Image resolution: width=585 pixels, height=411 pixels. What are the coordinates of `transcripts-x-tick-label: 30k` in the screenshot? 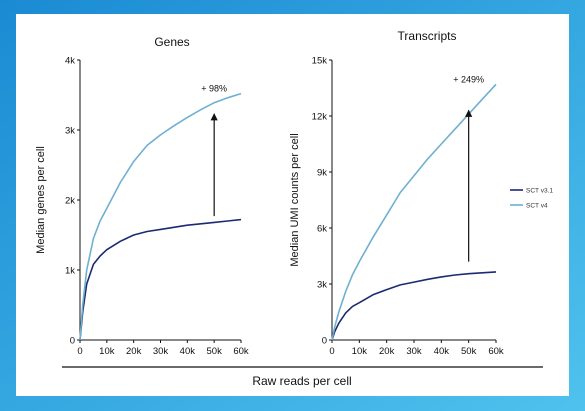 It's located at (414, 351).